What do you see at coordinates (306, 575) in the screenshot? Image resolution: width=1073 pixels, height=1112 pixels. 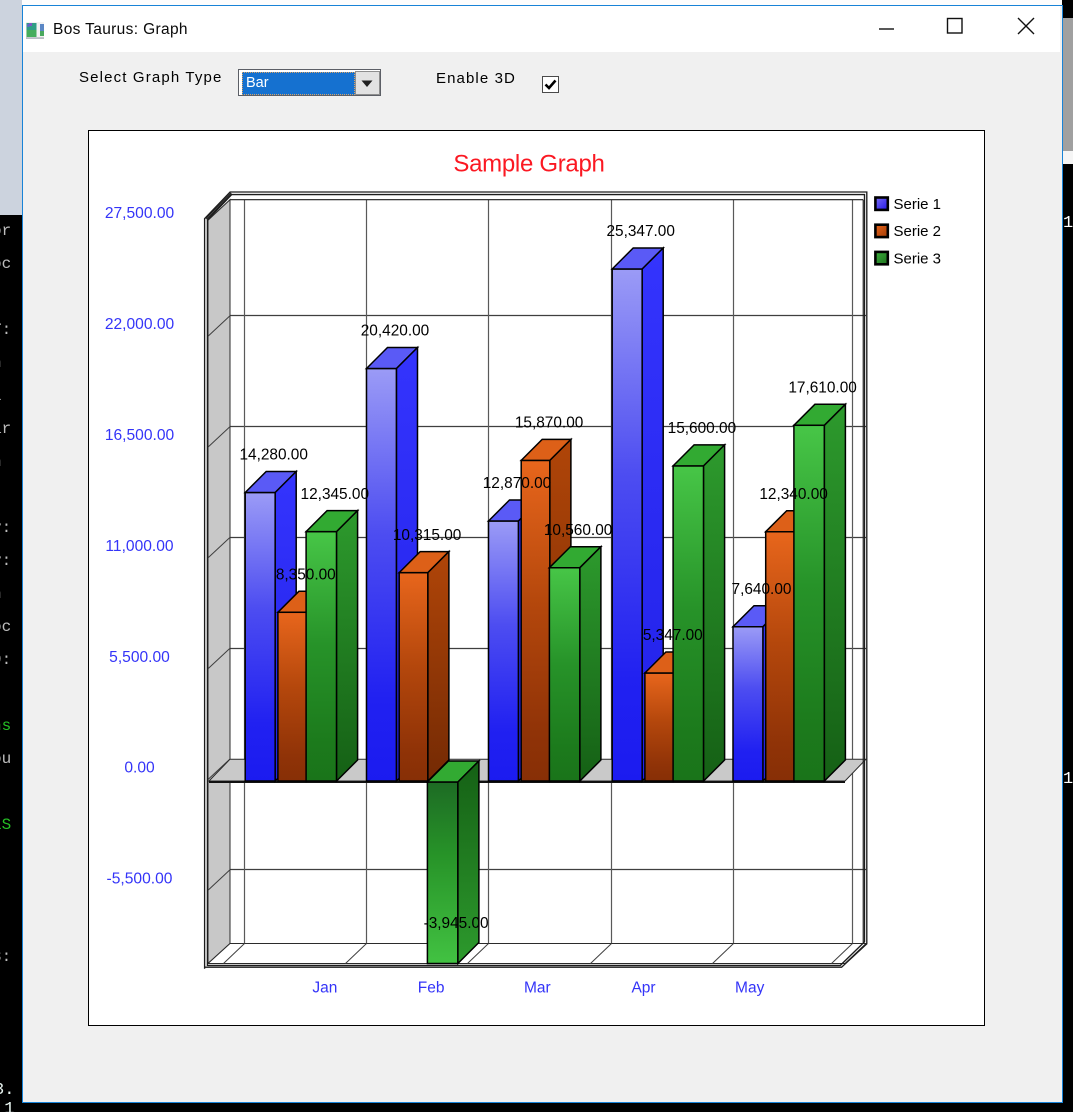 I see `svg-text: 8,350.00` at bounding box center [306, 575].